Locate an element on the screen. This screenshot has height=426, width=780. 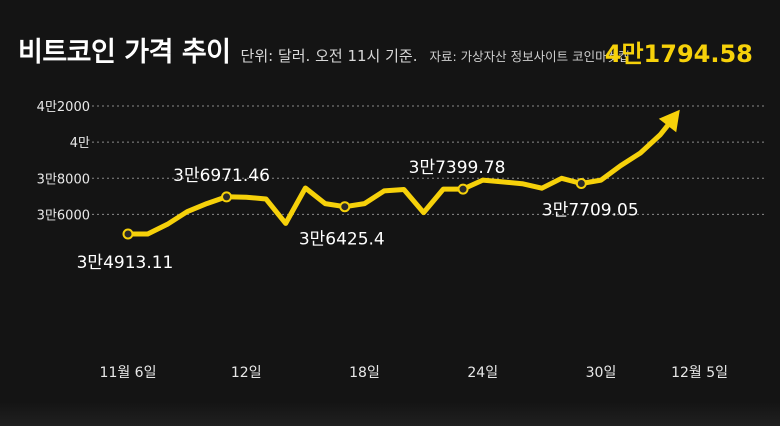
unit-note: 단위: 달러. 오전 11시 기준. is located at coordinates (329, 56).